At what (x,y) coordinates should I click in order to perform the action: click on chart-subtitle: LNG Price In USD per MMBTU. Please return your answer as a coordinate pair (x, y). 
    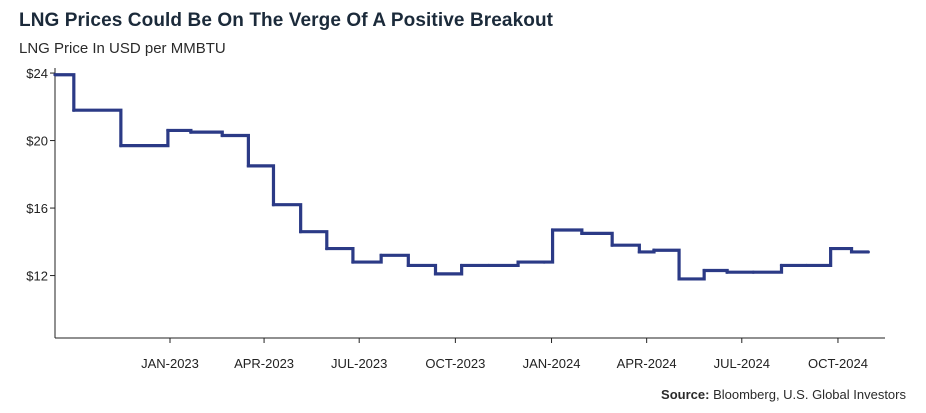
    Looking at the image, I should click on (122, 48).